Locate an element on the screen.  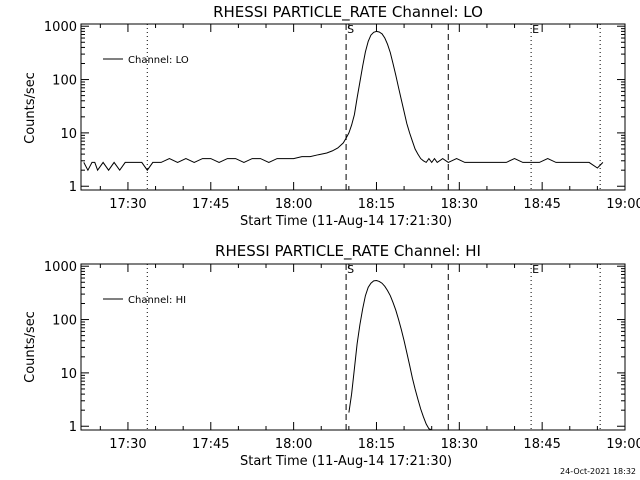
chart-title: RHESSI PARTICLE_RATE Channel: LO is located at coordinates (348, 12).